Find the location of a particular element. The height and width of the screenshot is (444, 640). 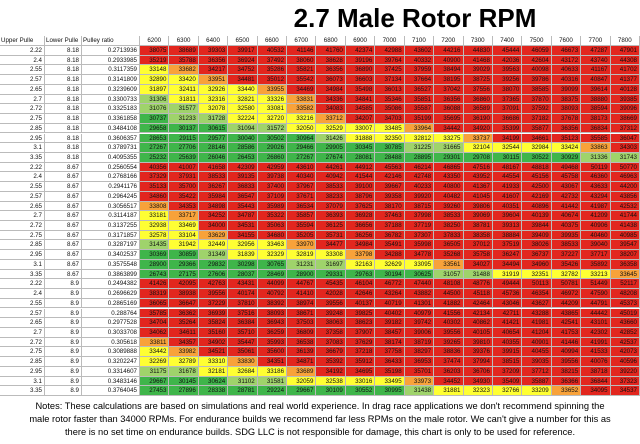

rpm-cell: 42748 is located at coordinates (419, 177).